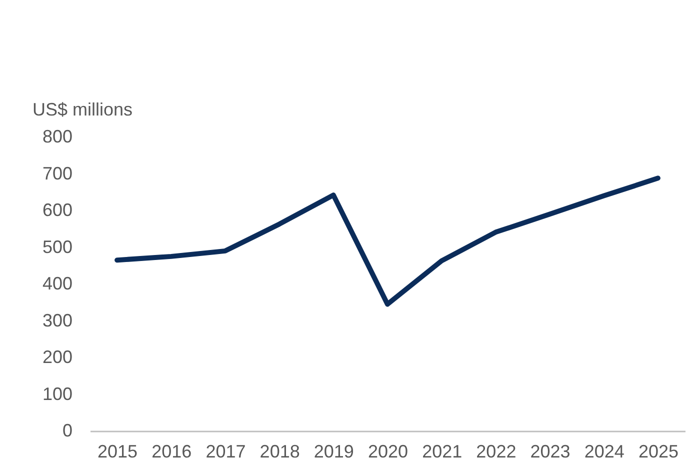 The height and width of the screenshot is (468, 690). What do you see at coordinates (442, 452) in the screenshot?
I see `x-tick-label: 2021` at bounding box center [442, 452].